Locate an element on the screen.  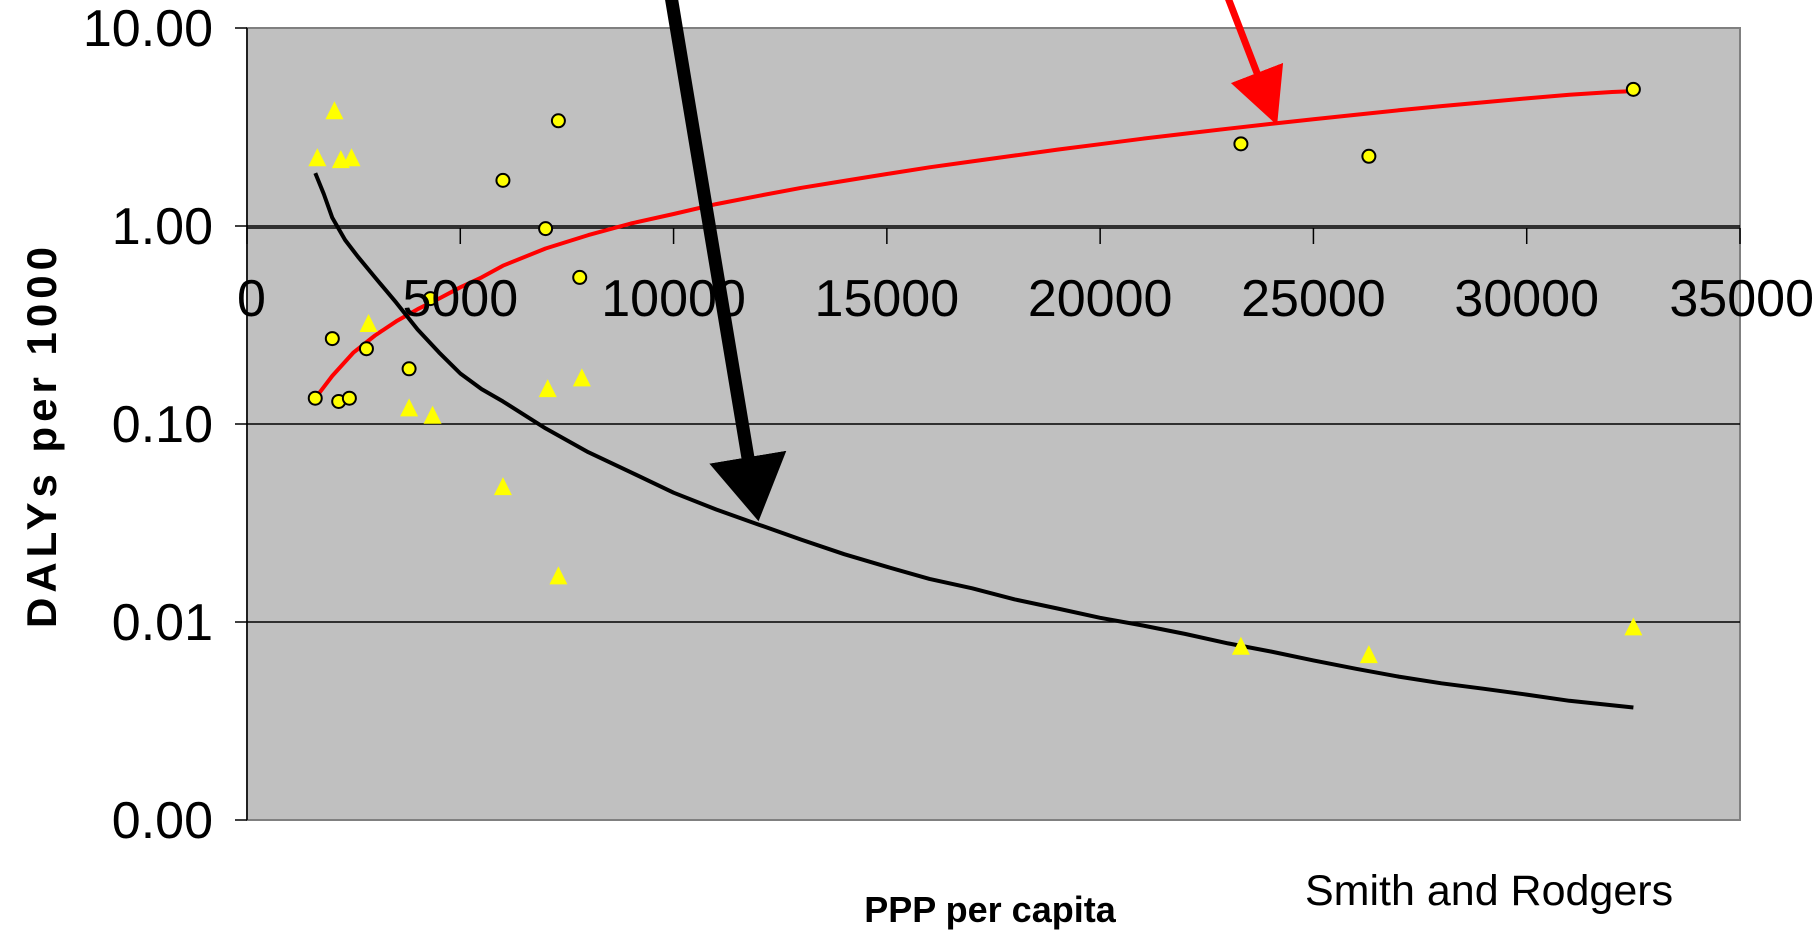
x-axis-label: PPP per capita is located at coordinates (990, 909).